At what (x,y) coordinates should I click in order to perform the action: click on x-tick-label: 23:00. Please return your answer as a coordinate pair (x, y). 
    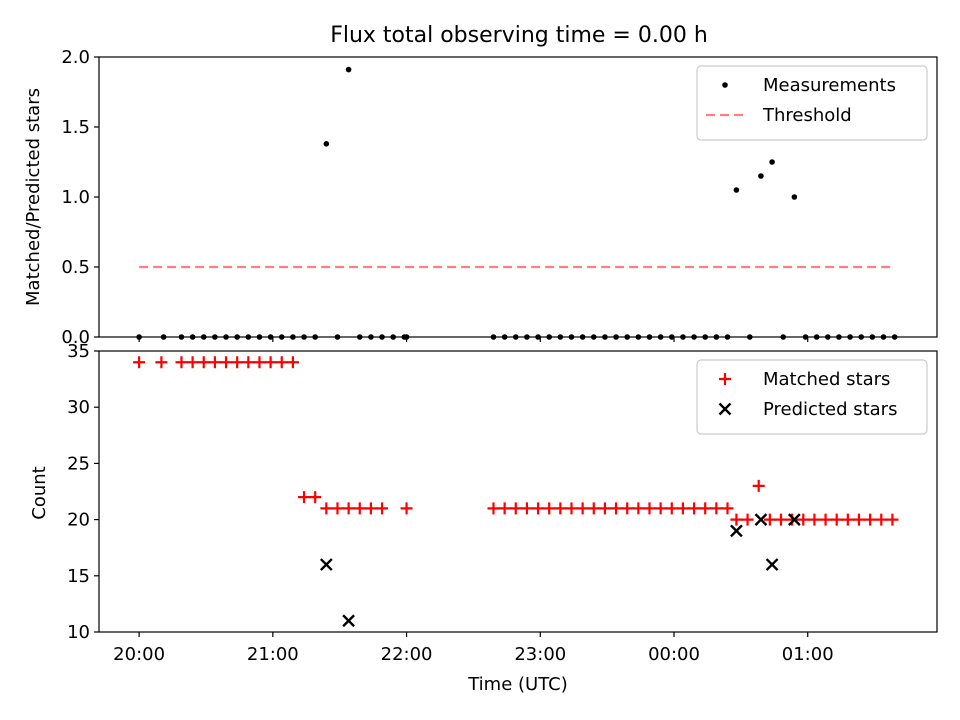
    Looking at the image, I should click on (540, 654).